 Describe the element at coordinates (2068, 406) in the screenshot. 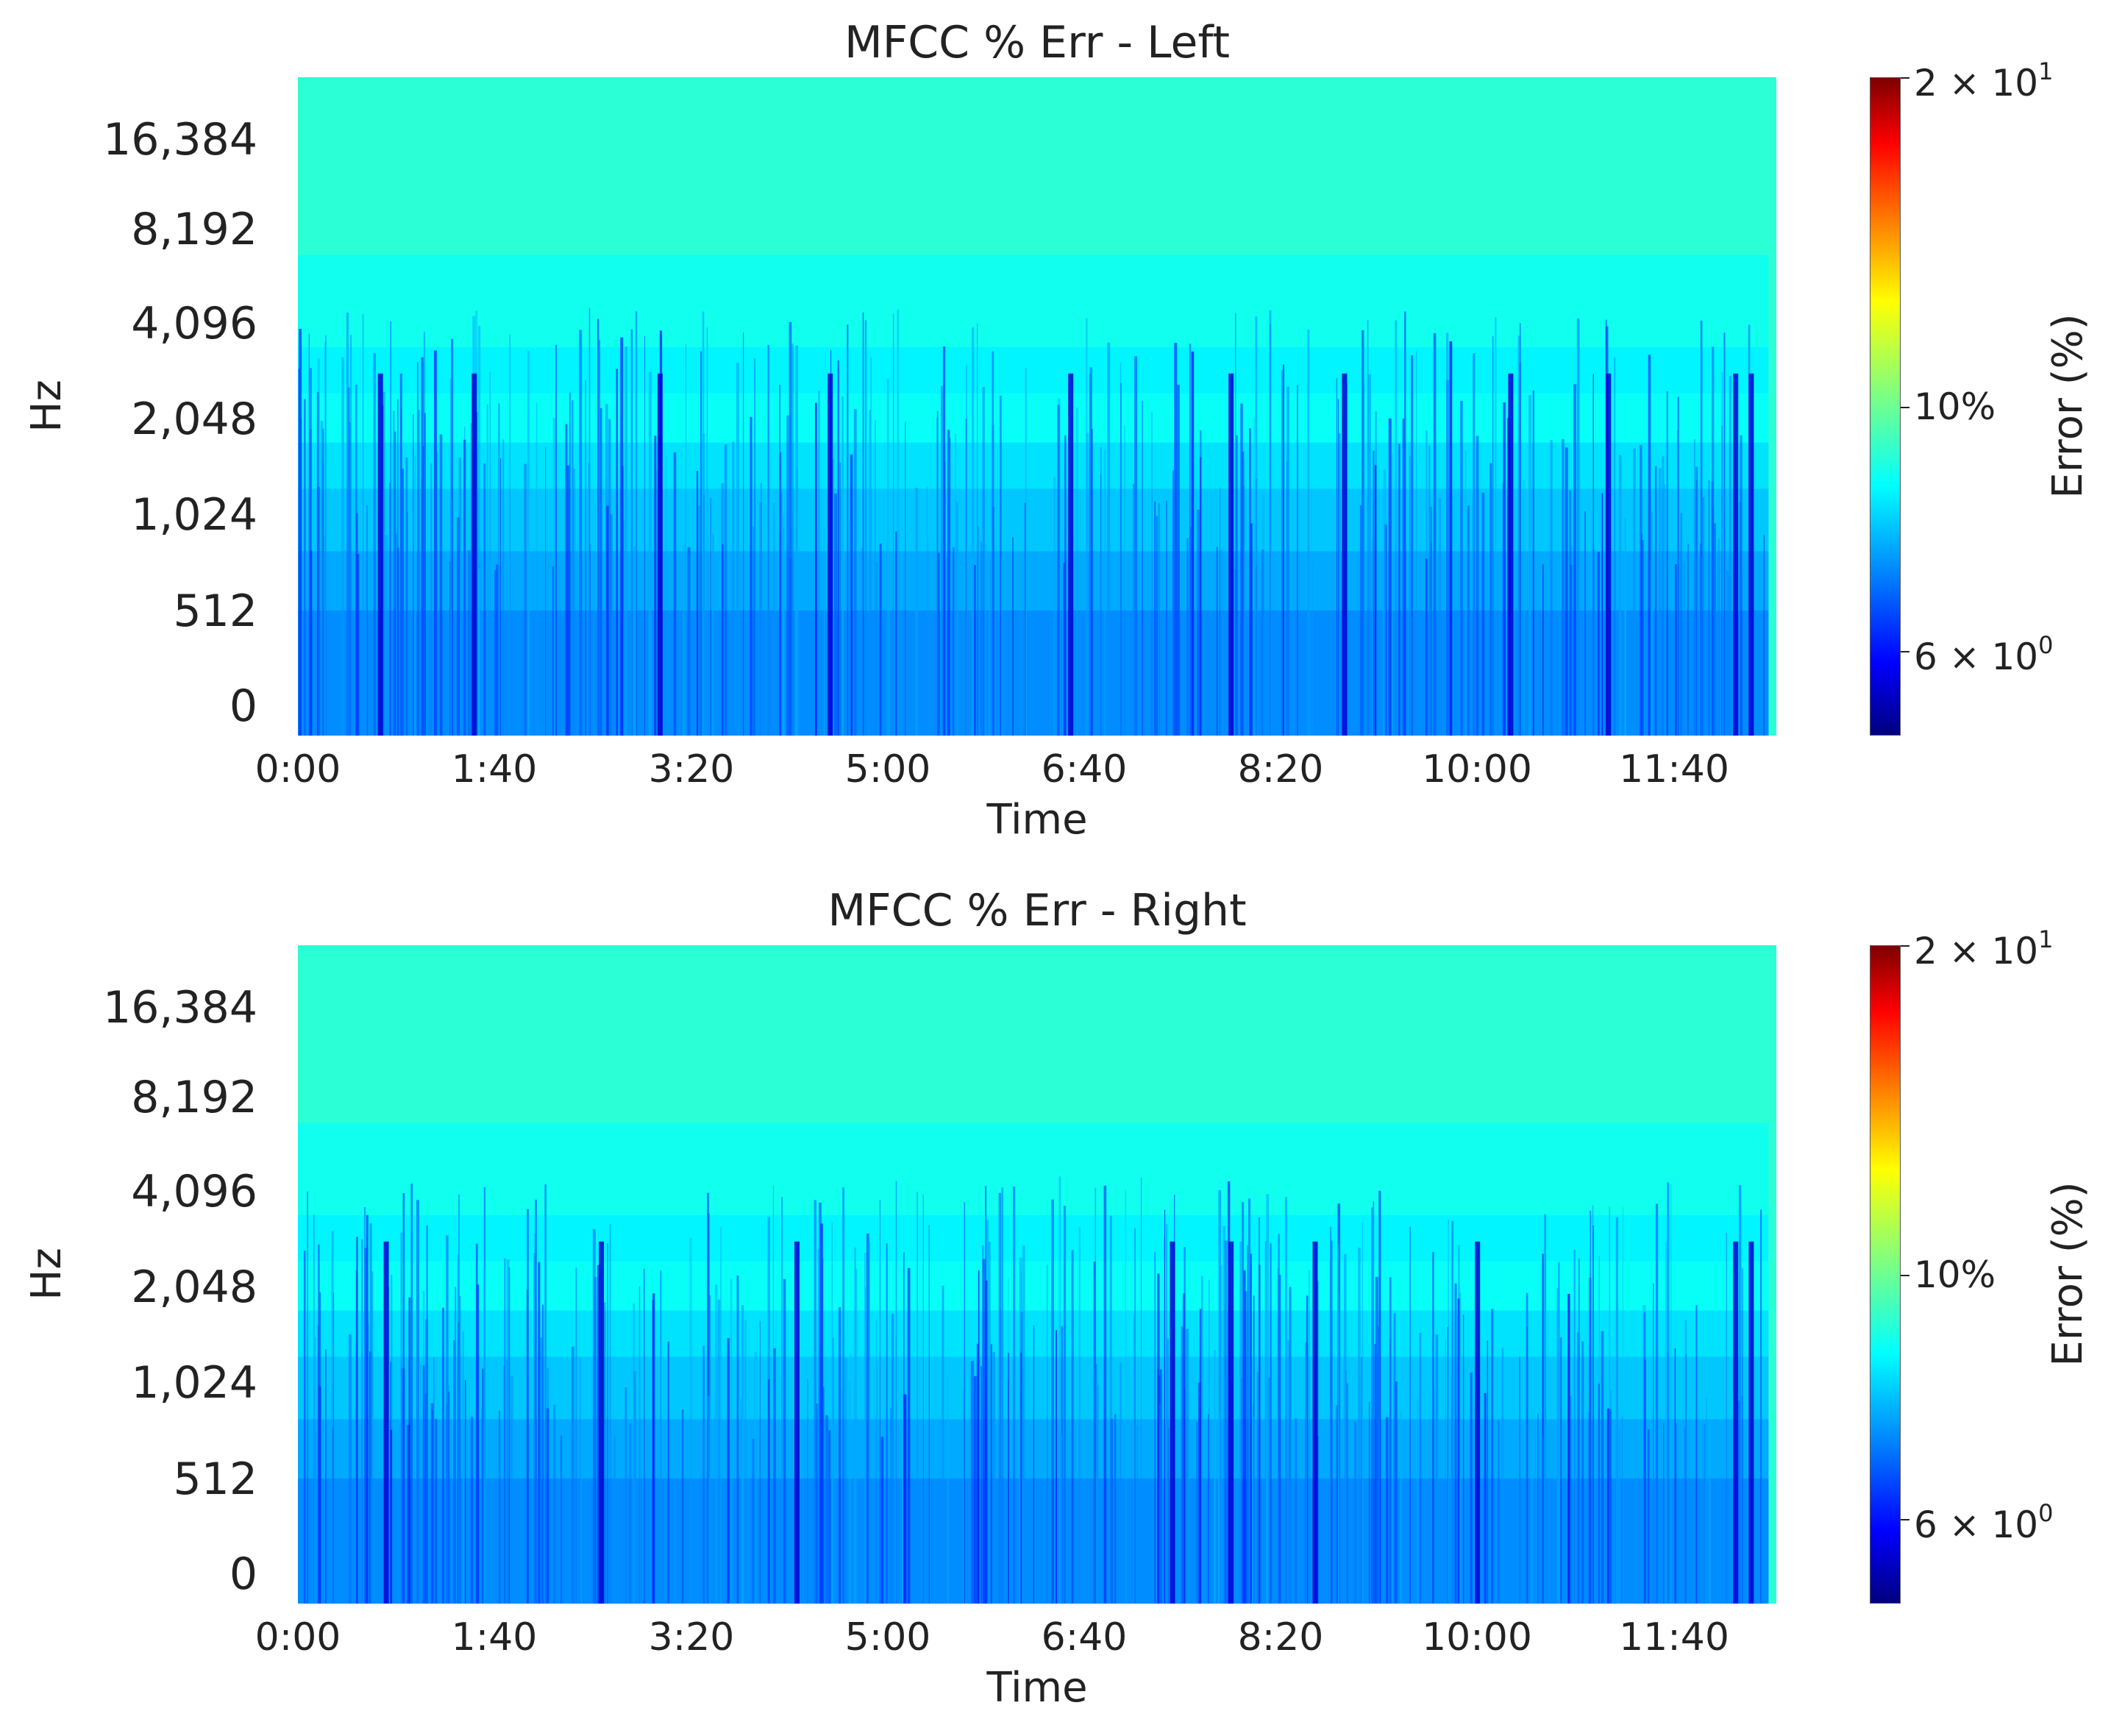

I see `colorbar-label: Error (%)` at that location.